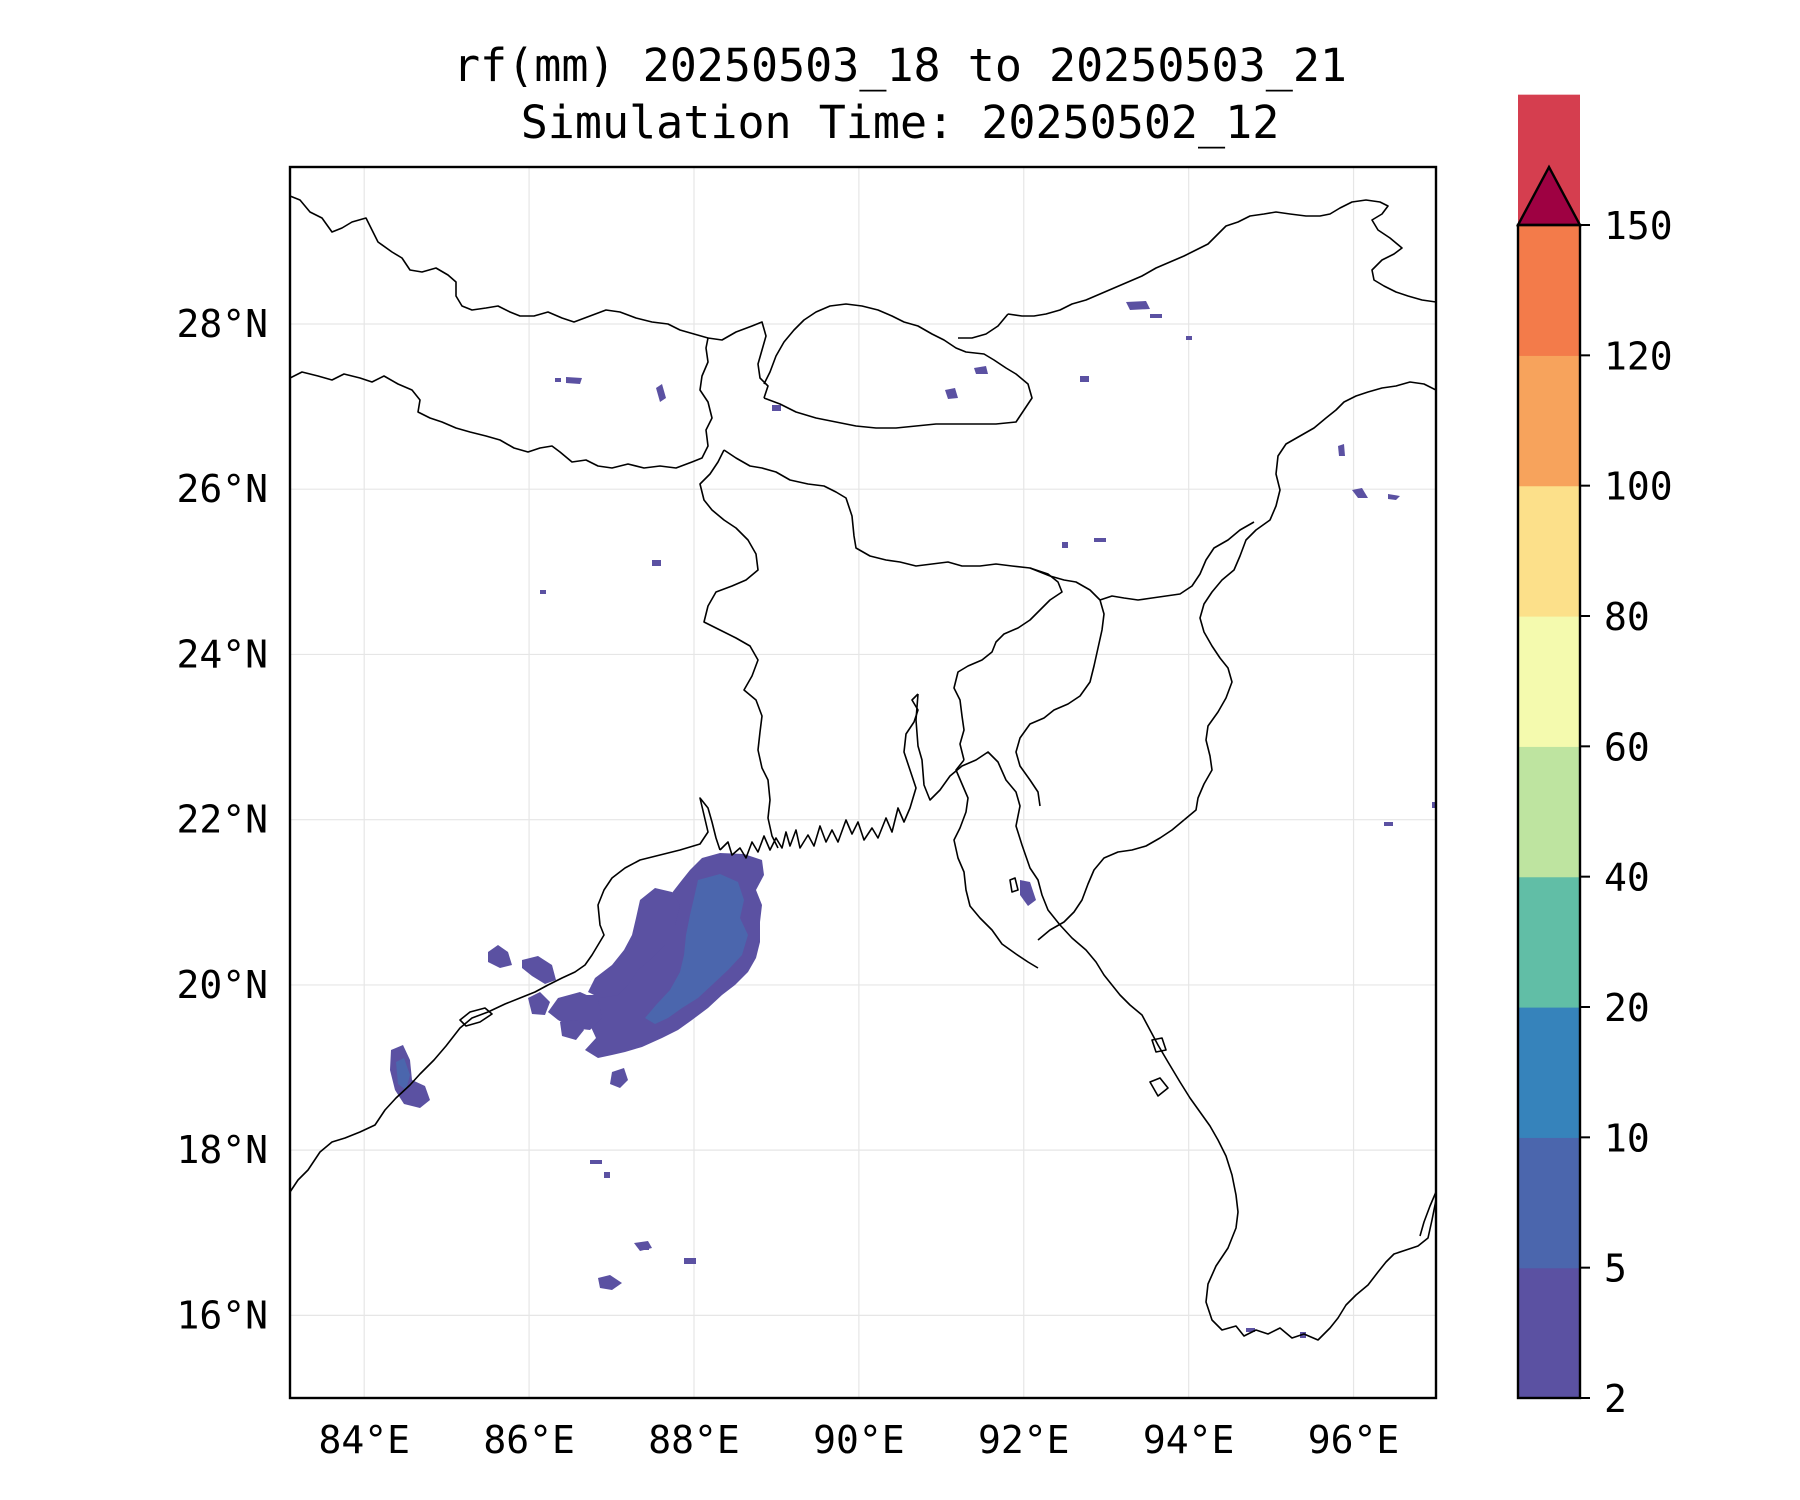 This screenshot has height=1500, width=1800. Describe the element at coordinates (634, 943) in the screenshot. I see `rain-area-west-lobe` at that location.